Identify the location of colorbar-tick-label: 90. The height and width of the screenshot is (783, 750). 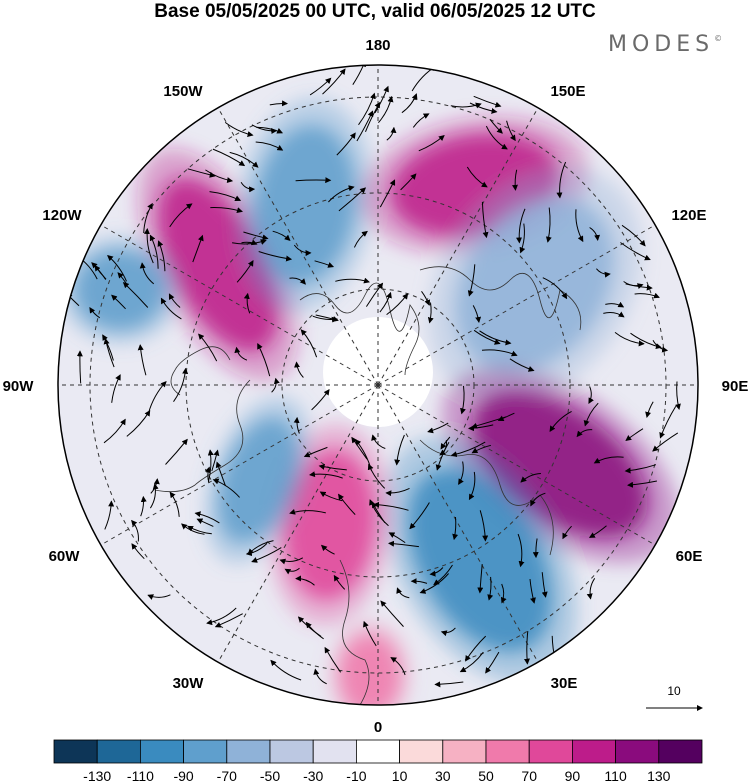
(573, 775).